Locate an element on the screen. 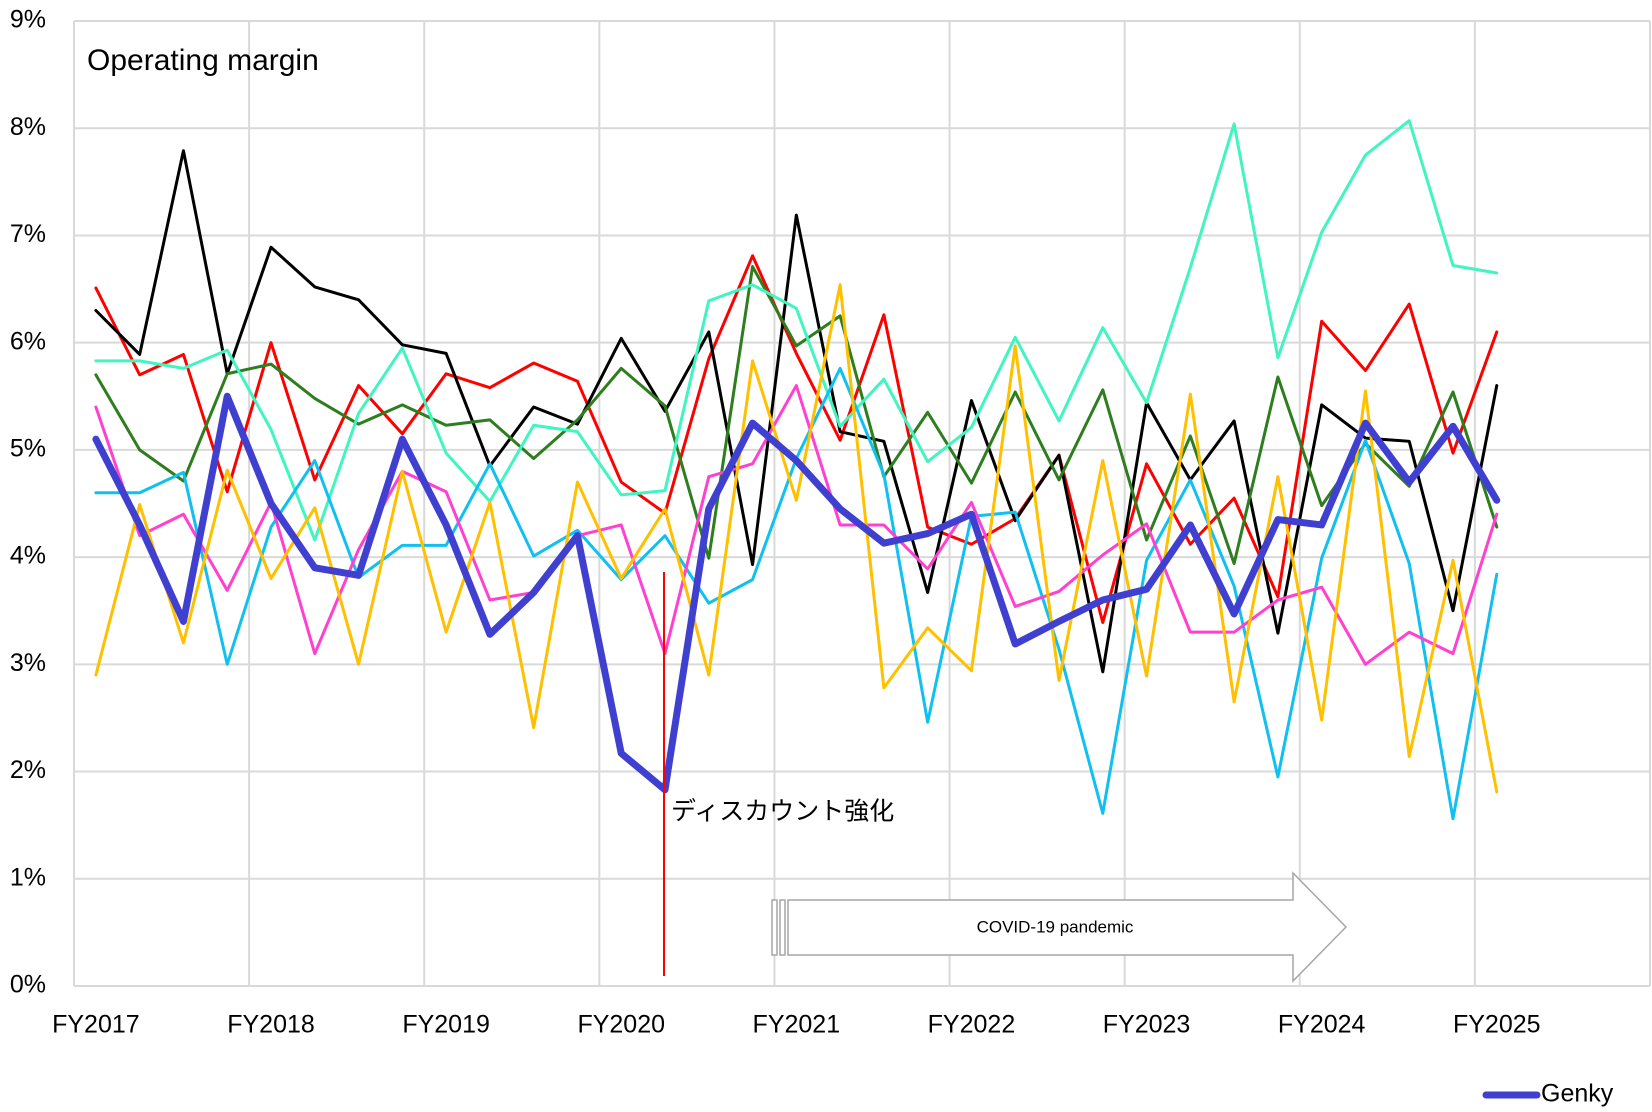  y-tick-label: 0% is located at coordinates (28, 985).